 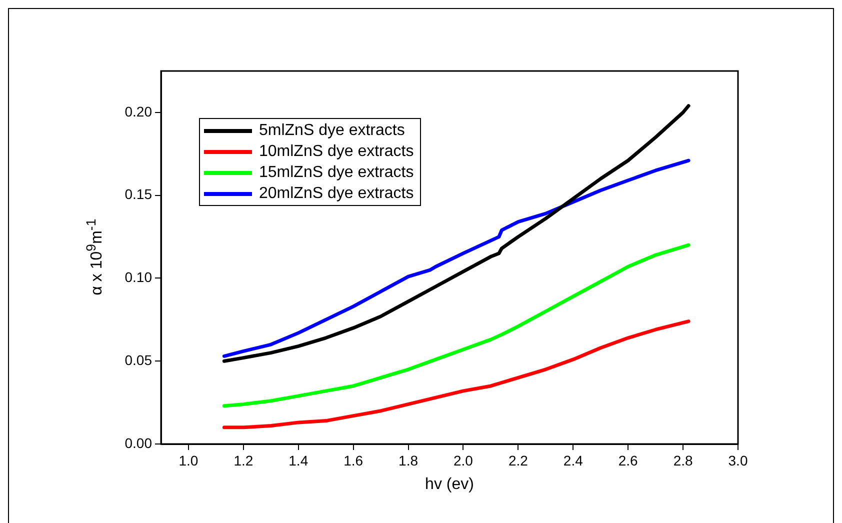 What do you see at coordinates (408, 460) in the screenshot?
I see `x-tick-label: 1.8` at bounding box center [408, 460].